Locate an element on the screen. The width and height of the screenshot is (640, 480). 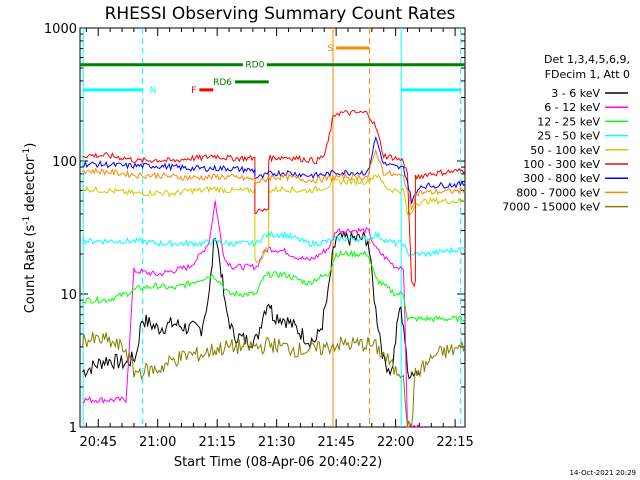
legend-label: 50 - 100 keV is located at coordinates (565, 150).